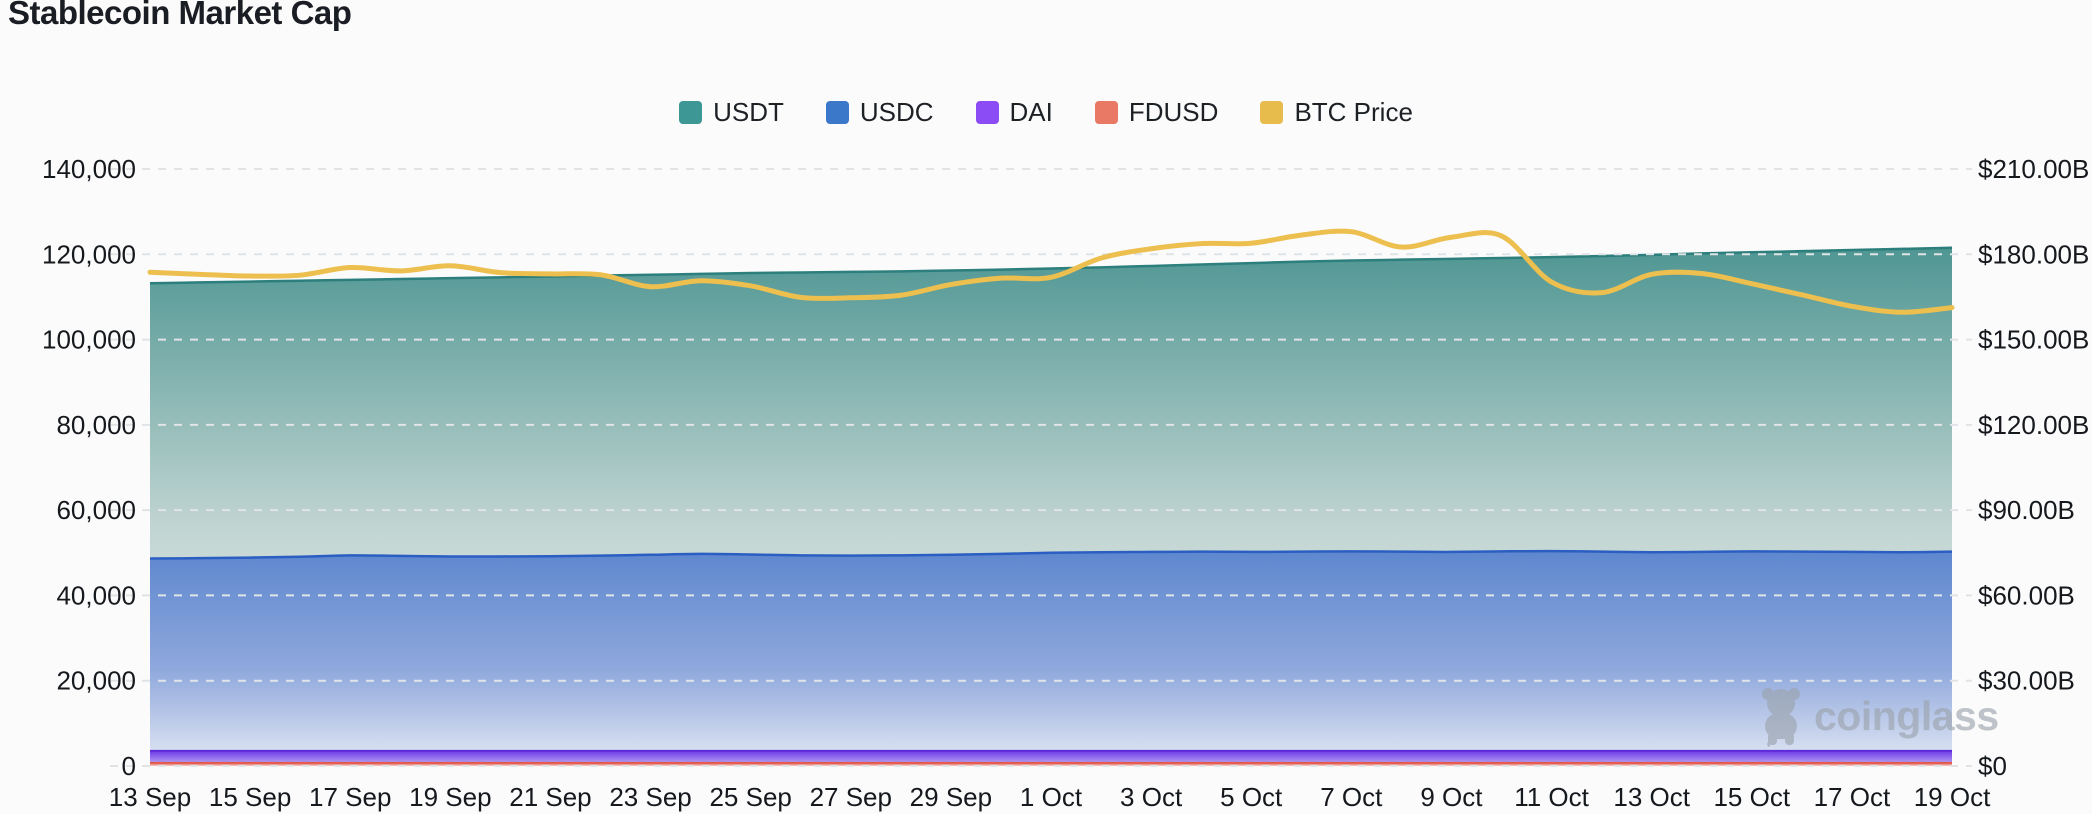 The height and width of the screenshot is (814, 2092). What do you see at coordinates (851, 797) in the screenshot?
I see `x-axis-tick-label: 27 Sep` at bounding box center [851, 797].